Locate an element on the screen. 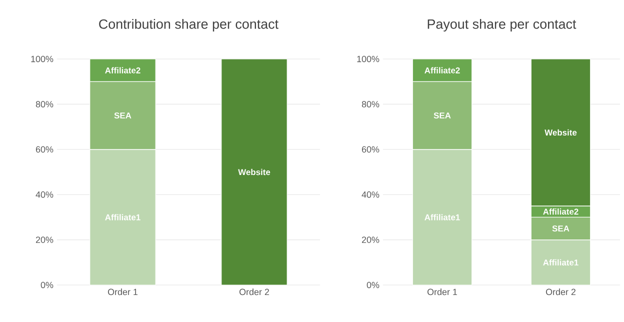  text: Affiliate2 is located at coordinates (442, 70).